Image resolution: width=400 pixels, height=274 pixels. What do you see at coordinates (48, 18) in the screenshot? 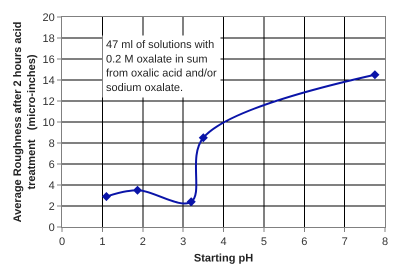
I see `y-tick-label: 20` at bounding box center [48, 18].